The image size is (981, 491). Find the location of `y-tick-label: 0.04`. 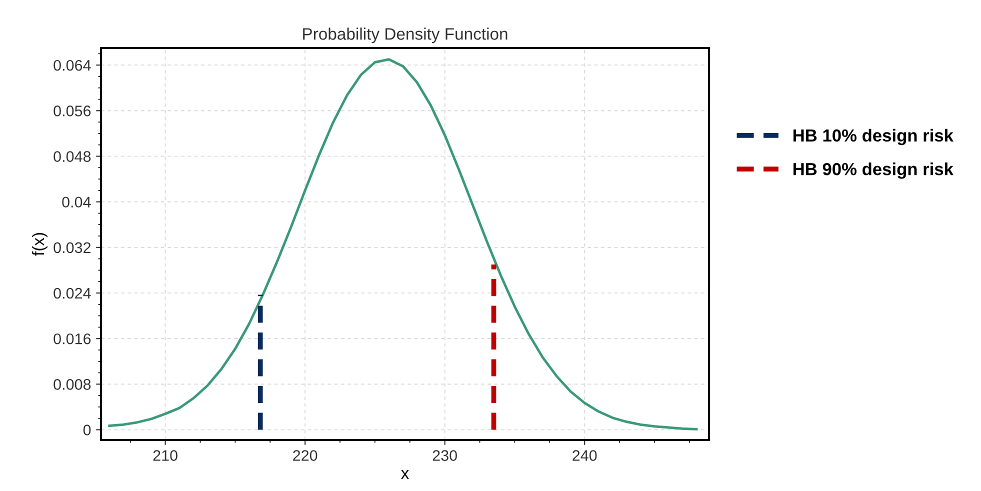

y-tick-label: 0.04 is located at coordinates (76, 202).